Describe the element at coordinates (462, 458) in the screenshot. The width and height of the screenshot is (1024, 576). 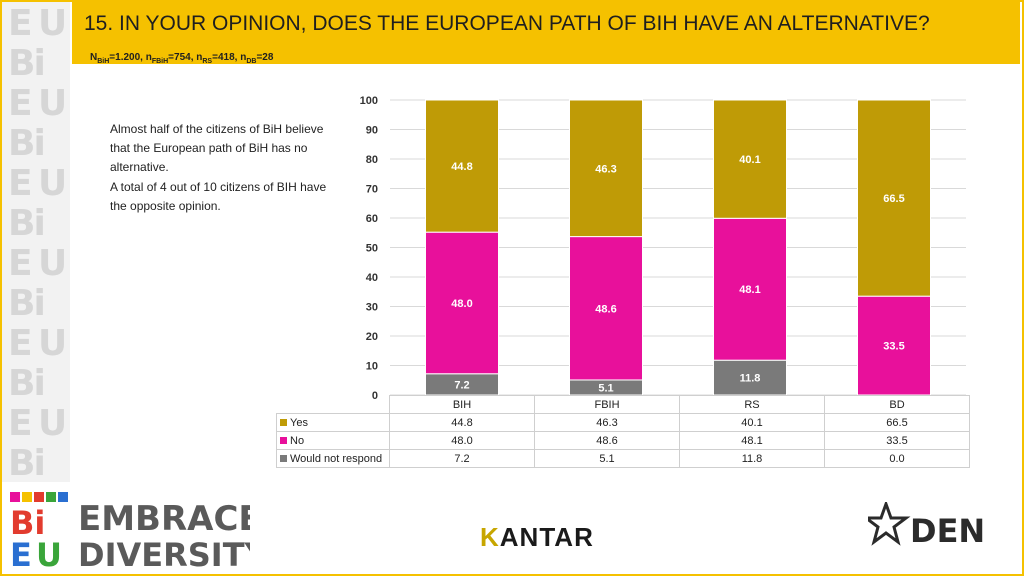
I see `table-cell: 7.2` at that location.